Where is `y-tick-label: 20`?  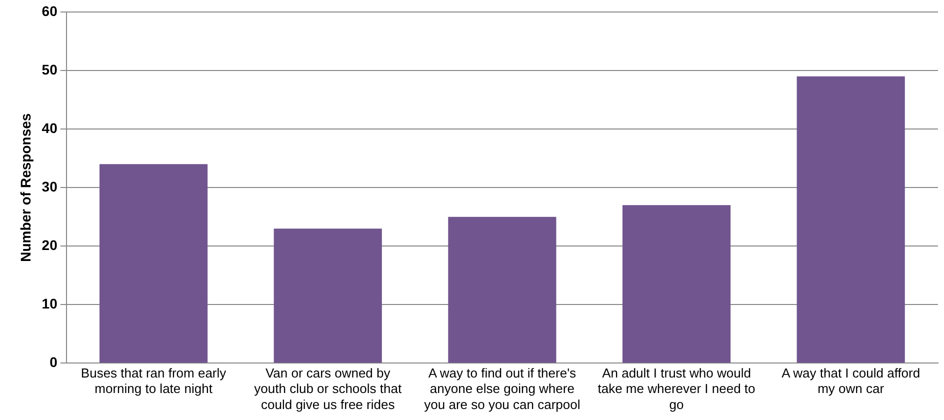
y-tick-label: 20 is located at coordinates (50, 244).